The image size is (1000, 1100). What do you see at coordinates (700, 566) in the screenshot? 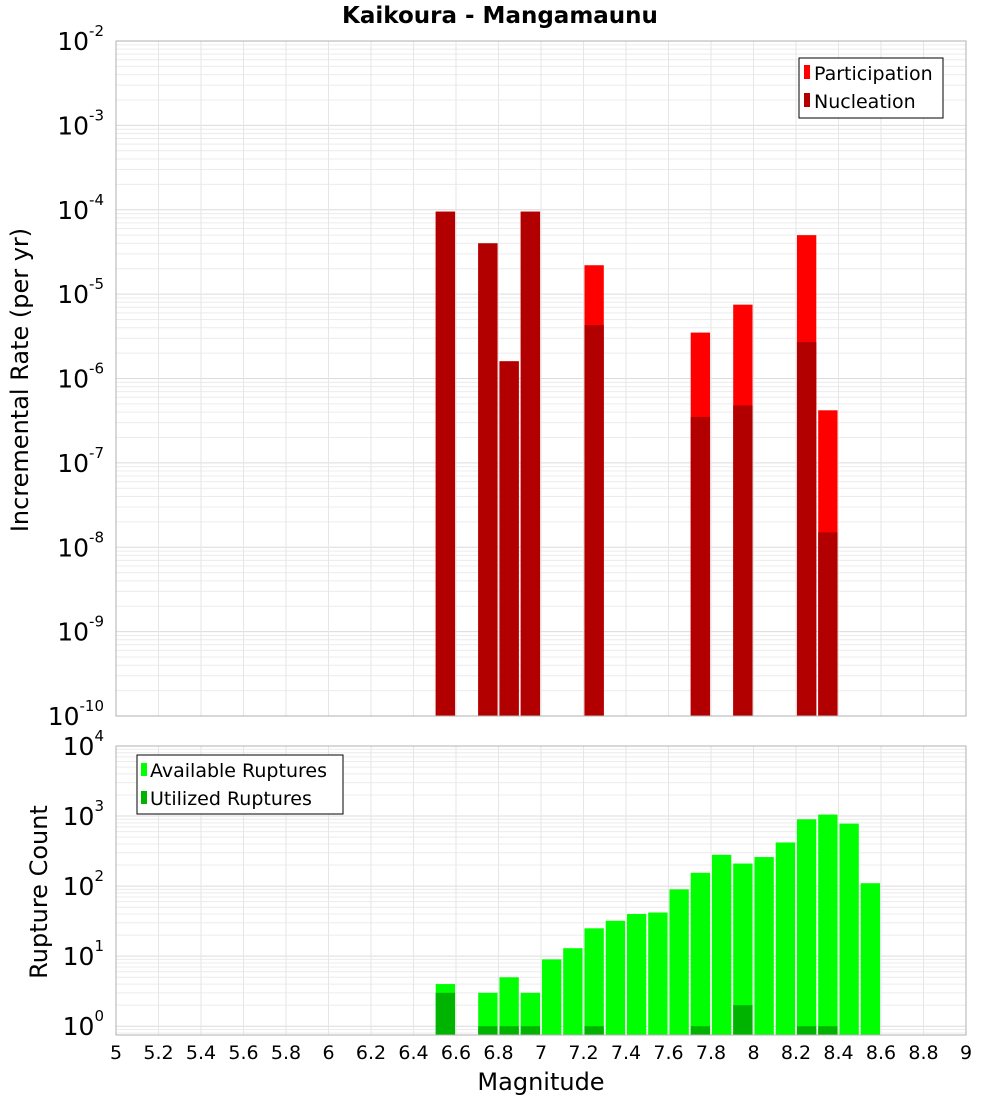
I see `top-bar-nucleation-7.75` at bounding box center [700, 566].